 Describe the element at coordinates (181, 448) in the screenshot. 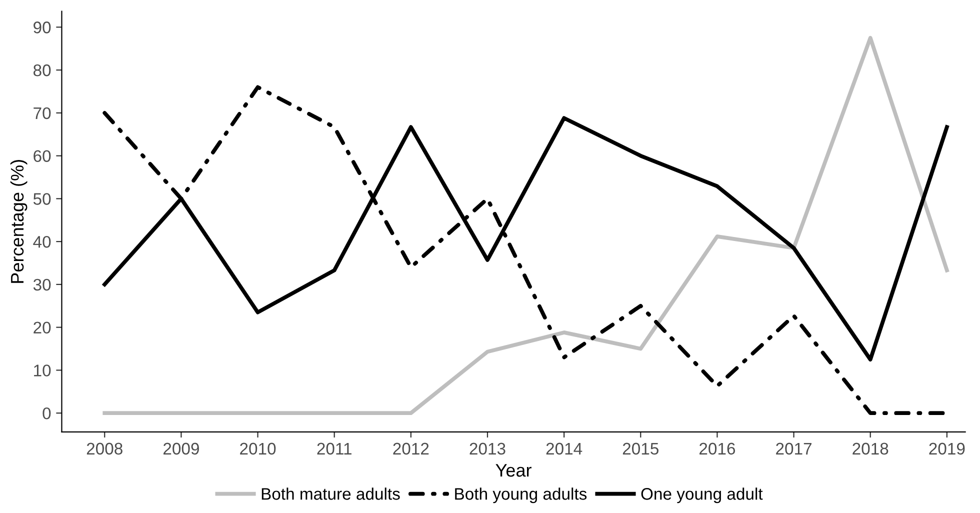

I see `x-tick-label: 2009` at that location.